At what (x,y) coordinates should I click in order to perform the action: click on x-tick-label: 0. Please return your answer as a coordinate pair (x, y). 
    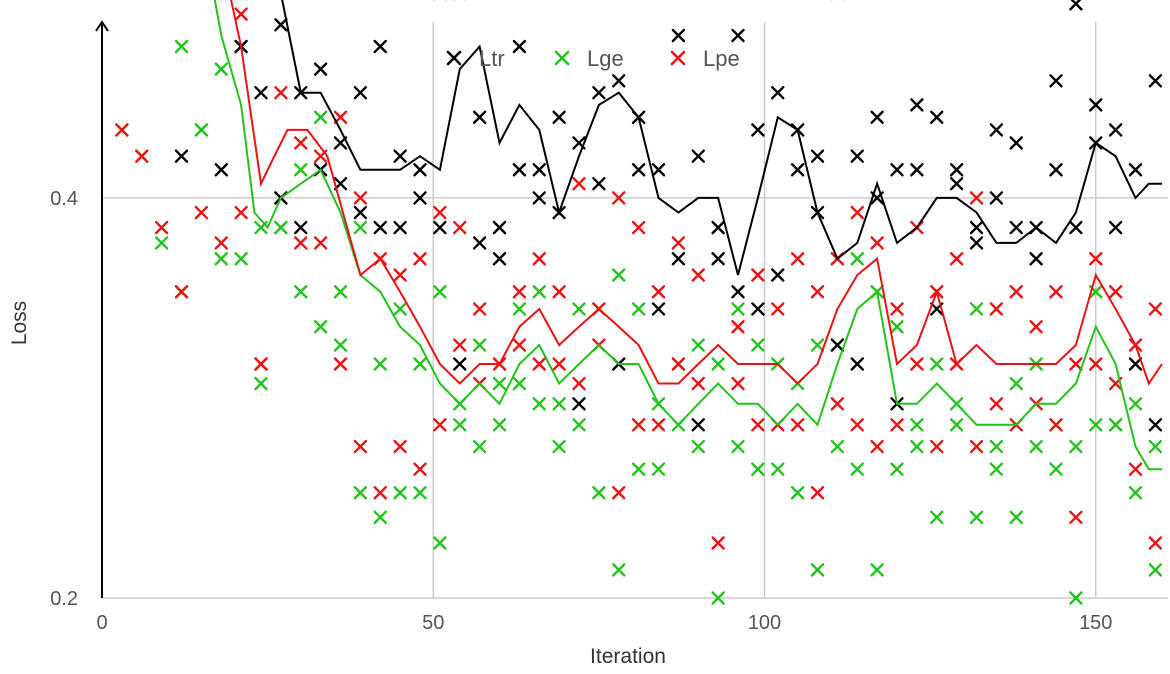
    Looking at the image, I should click on (101, 623).